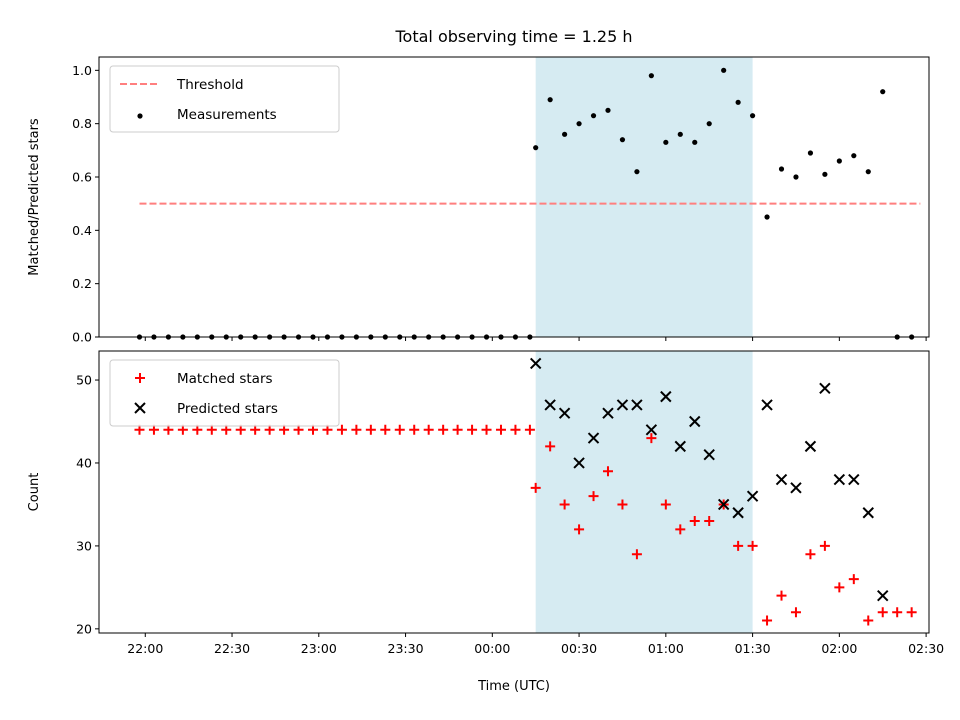 The height and width of the screenshot is (720, 960). Describe the element at coordinates (210, 85) in the screenshot. I see `legend-label: Threshold` at that location.